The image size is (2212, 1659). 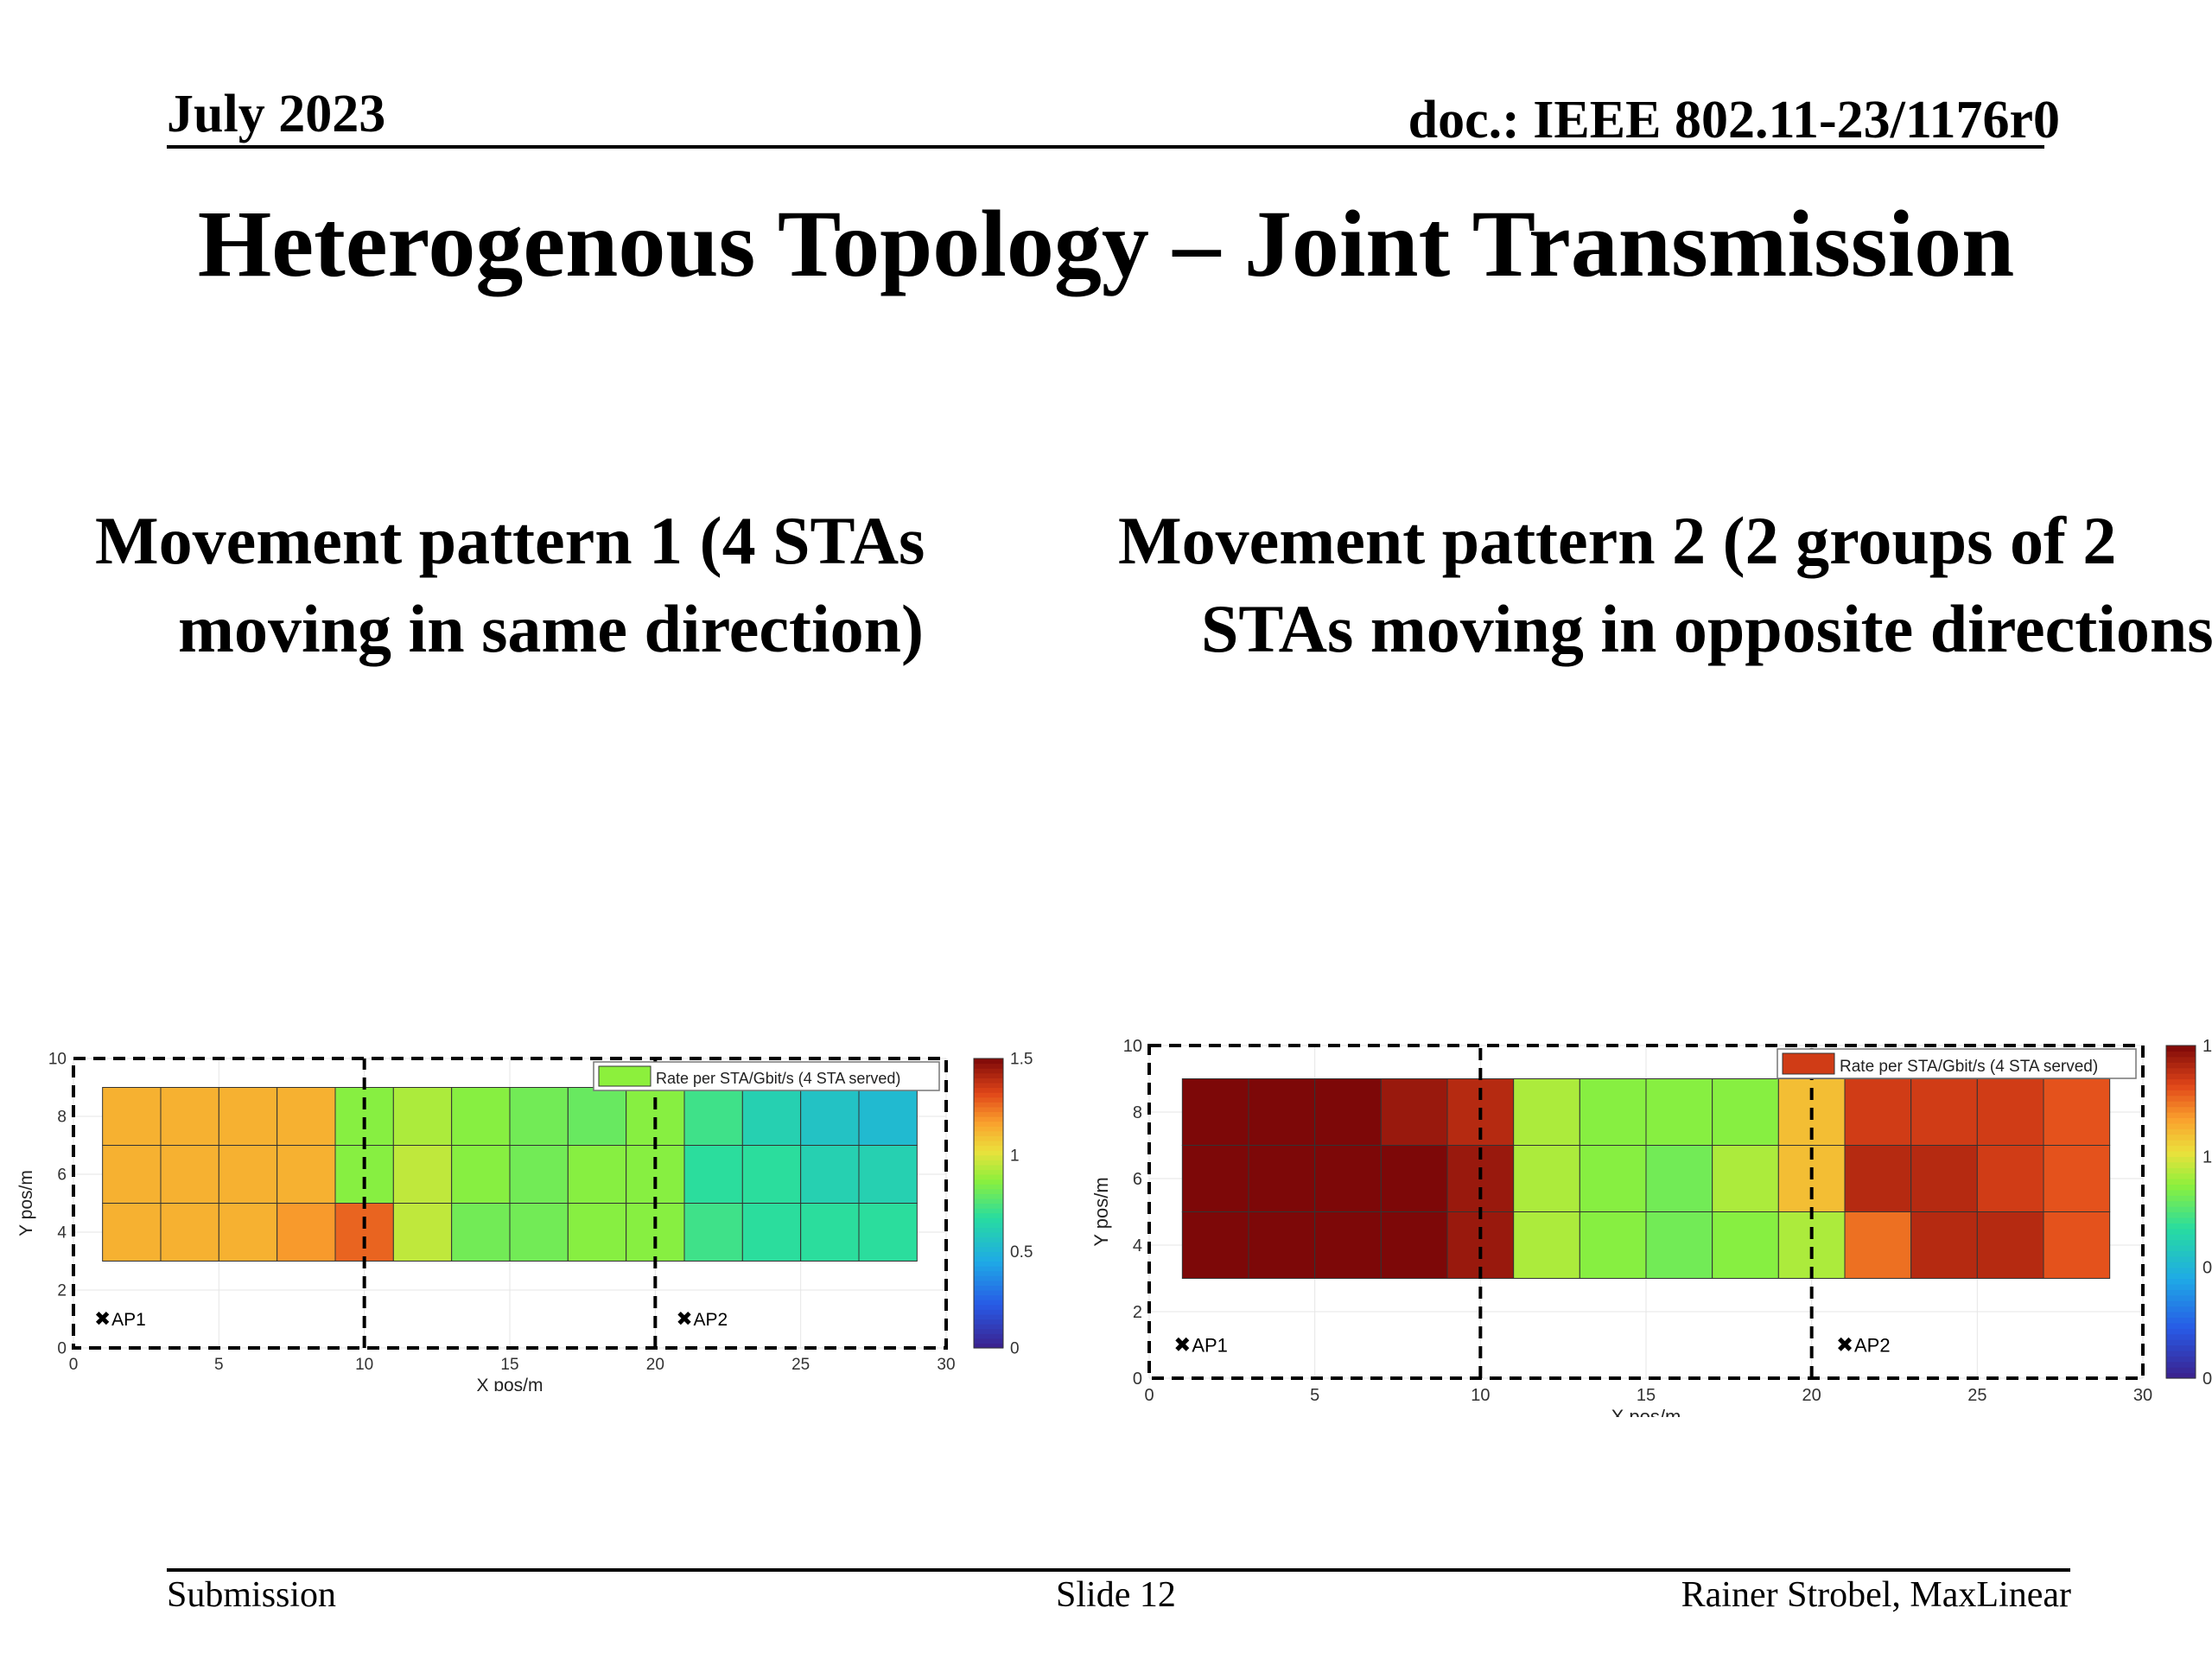 I want to click on y-tick-label: 2, so click(x=1137, y=1312).